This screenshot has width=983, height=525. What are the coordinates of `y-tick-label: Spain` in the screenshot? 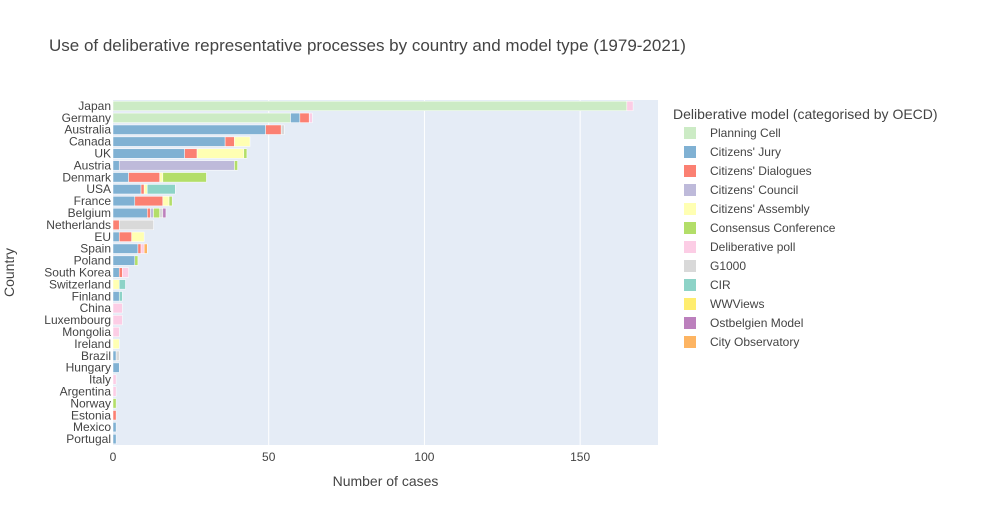 It's located at (95, 249).